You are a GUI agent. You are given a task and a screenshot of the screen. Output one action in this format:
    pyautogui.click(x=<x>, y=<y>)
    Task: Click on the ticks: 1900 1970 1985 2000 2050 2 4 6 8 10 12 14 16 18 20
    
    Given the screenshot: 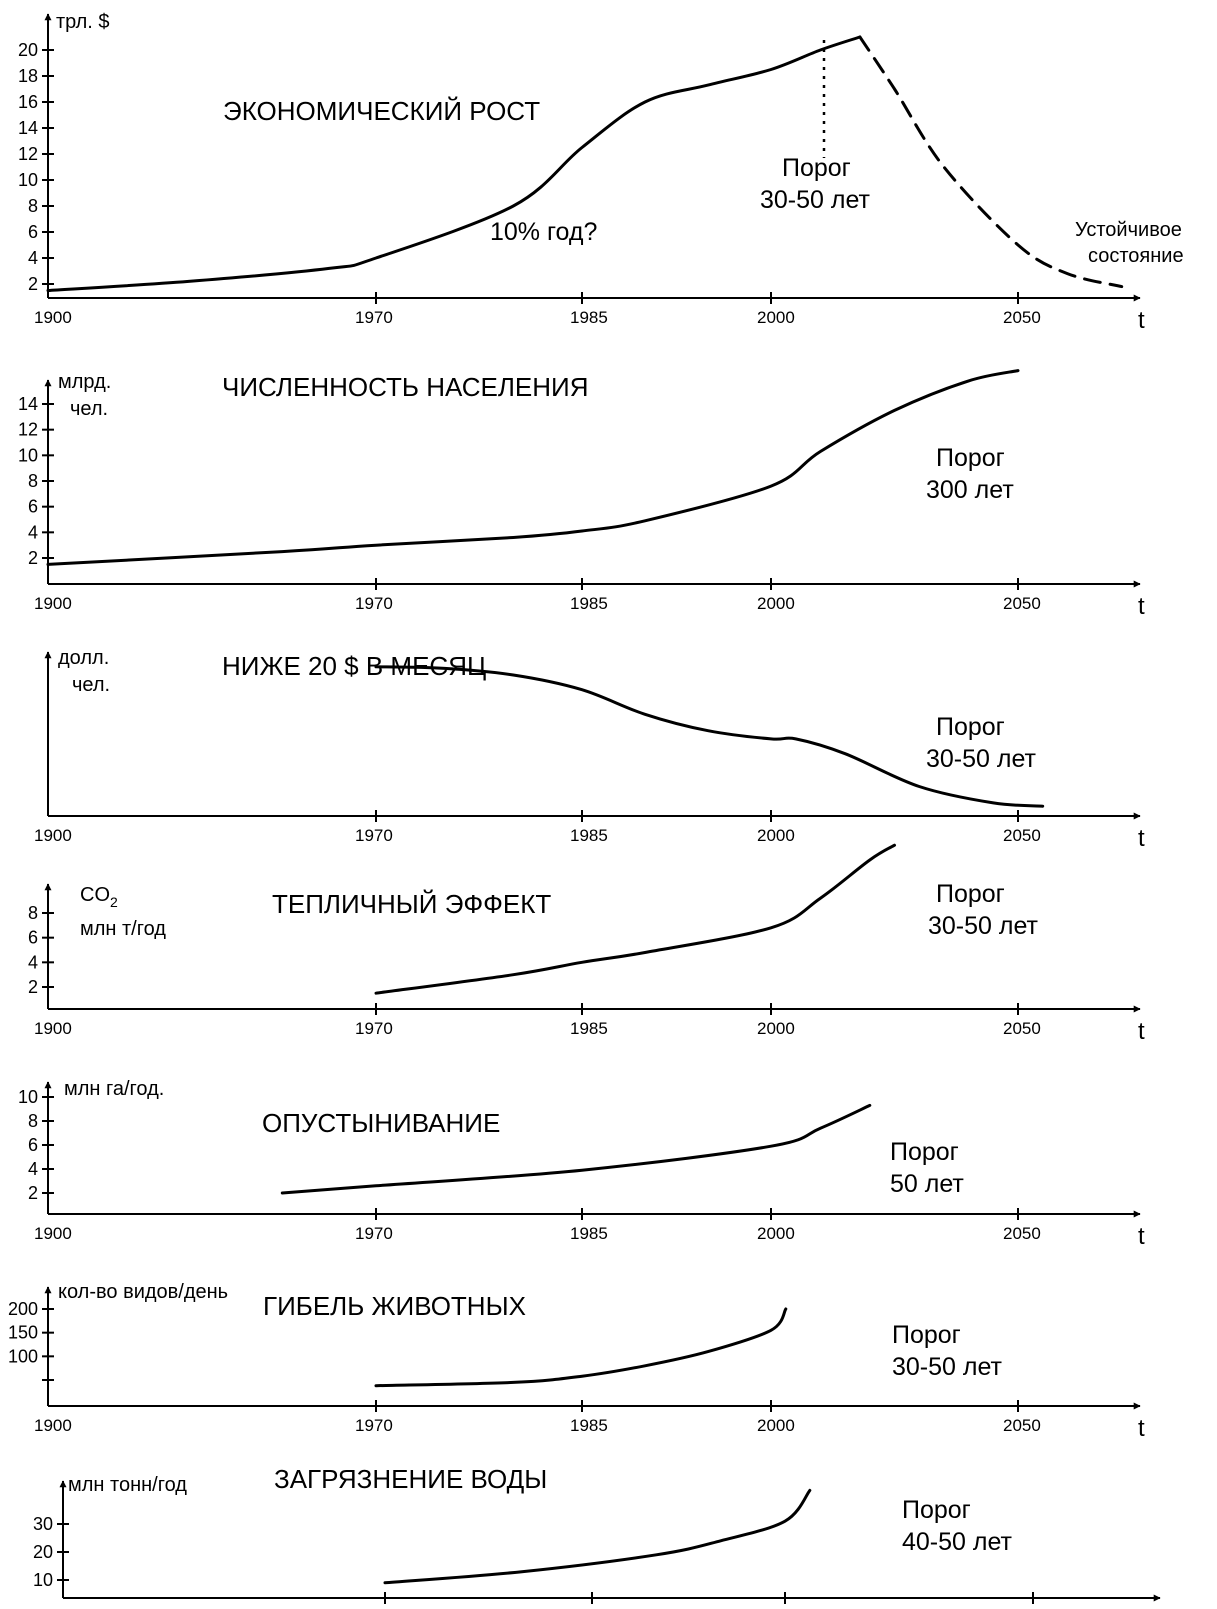 What is the action you would take?
    pyautogui.click(x=529, y=183)
    